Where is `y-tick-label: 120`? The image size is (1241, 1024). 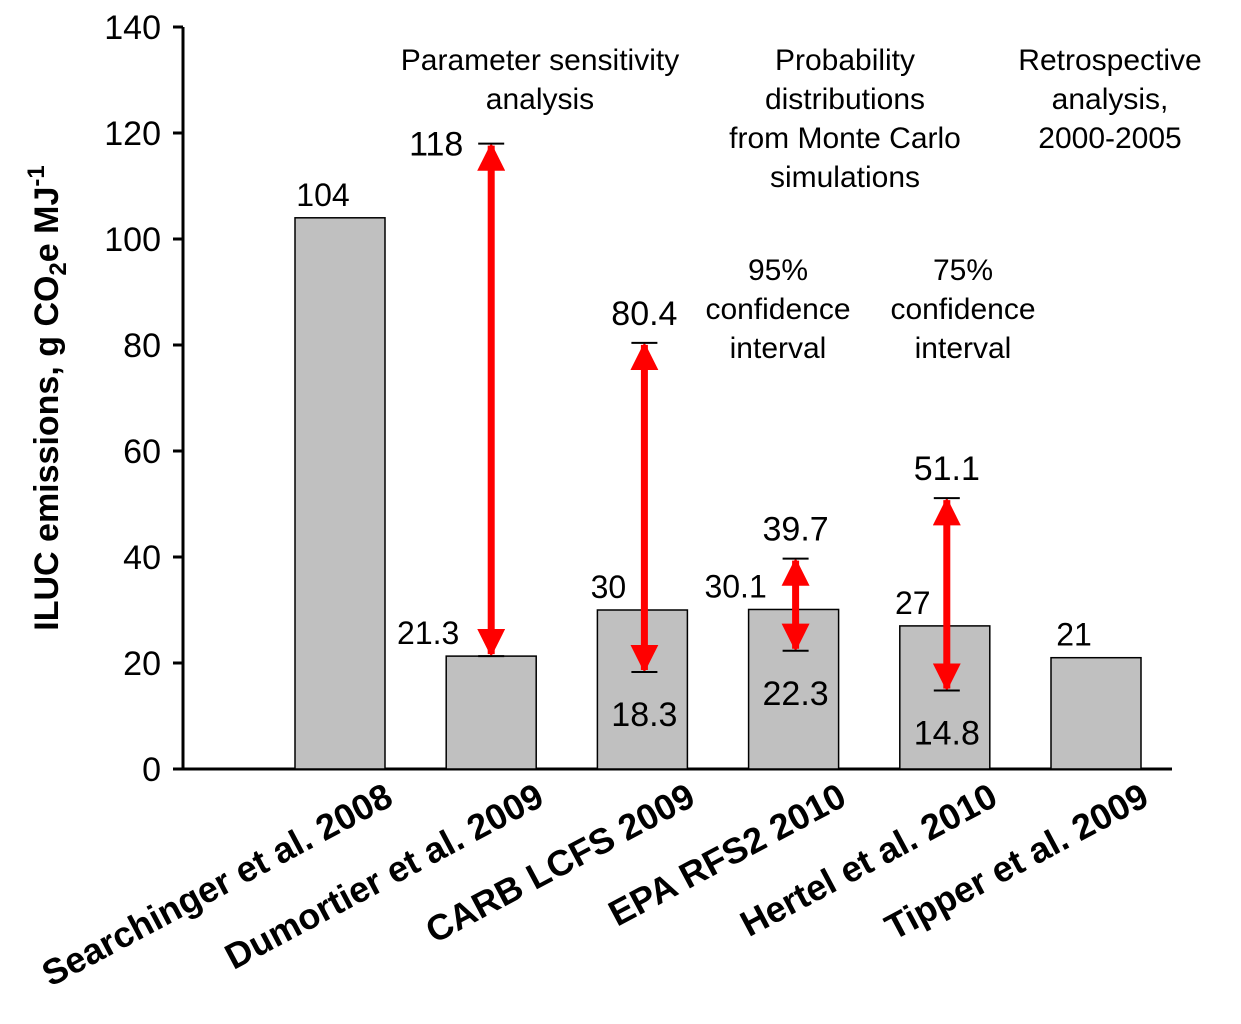 y-tick-label: 120 is located at coordinates (132, 134).